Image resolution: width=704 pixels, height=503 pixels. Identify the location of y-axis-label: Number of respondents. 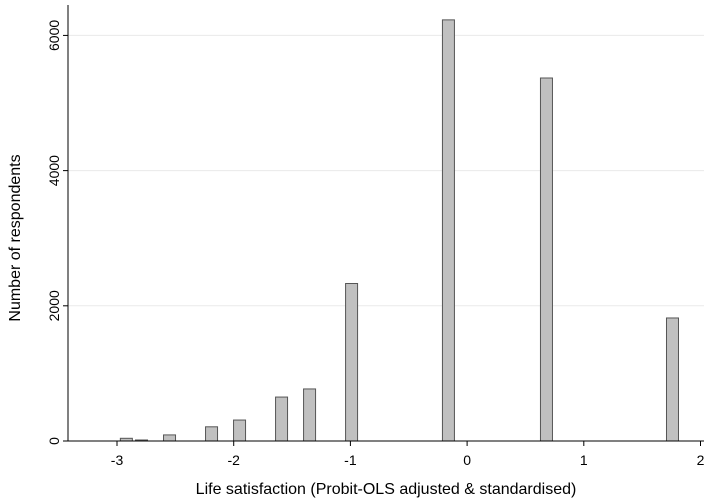
(15, 237).